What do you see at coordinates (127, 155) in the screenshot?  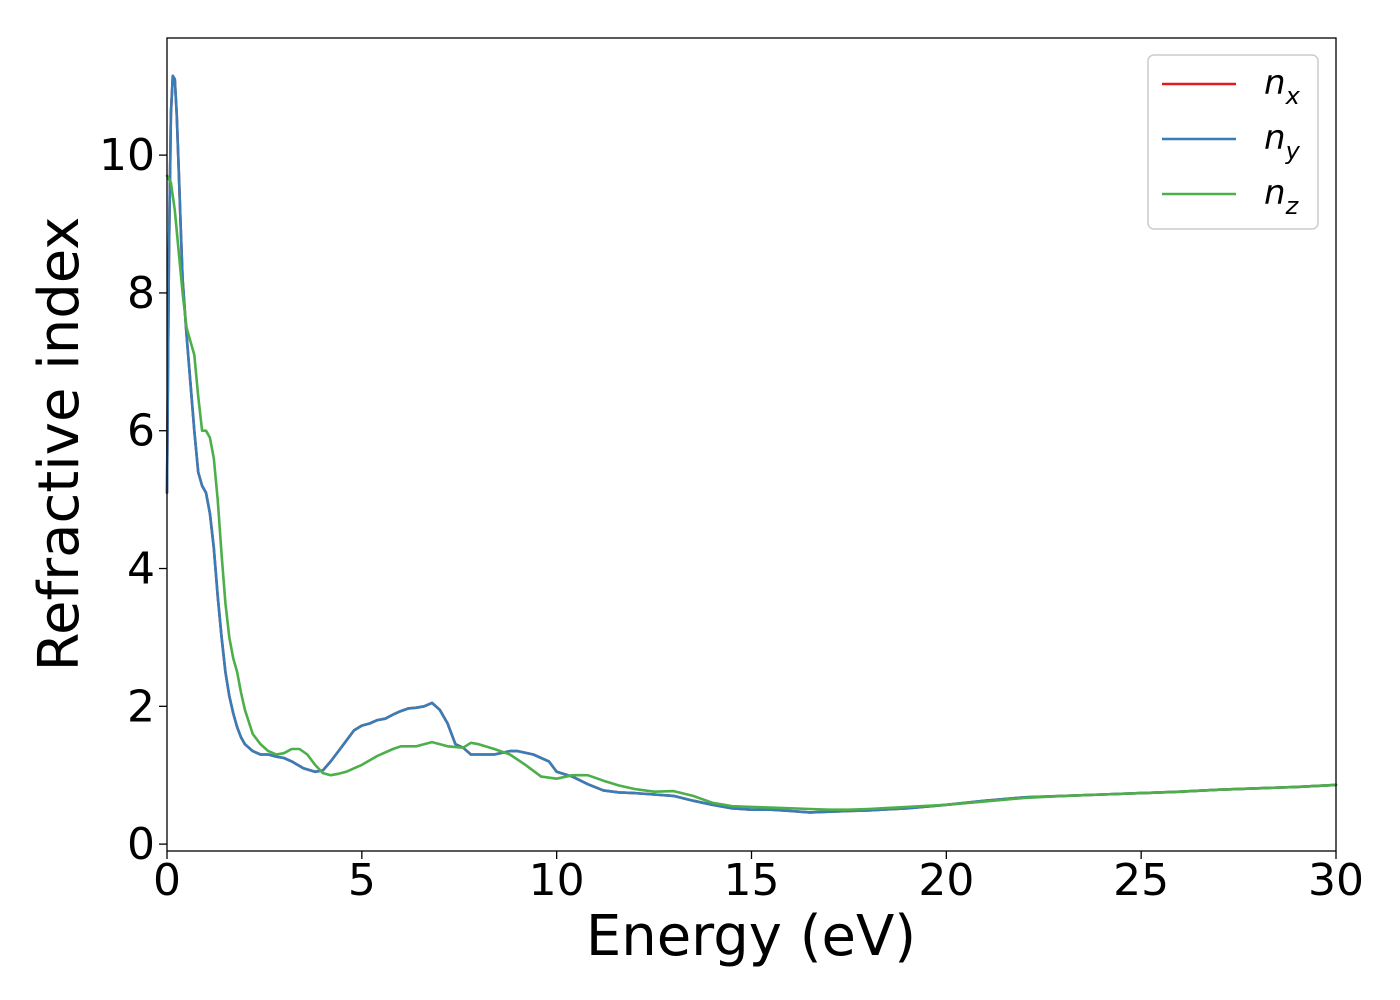 I see `y-tick-label: 10` at bounding box center [127, 155].